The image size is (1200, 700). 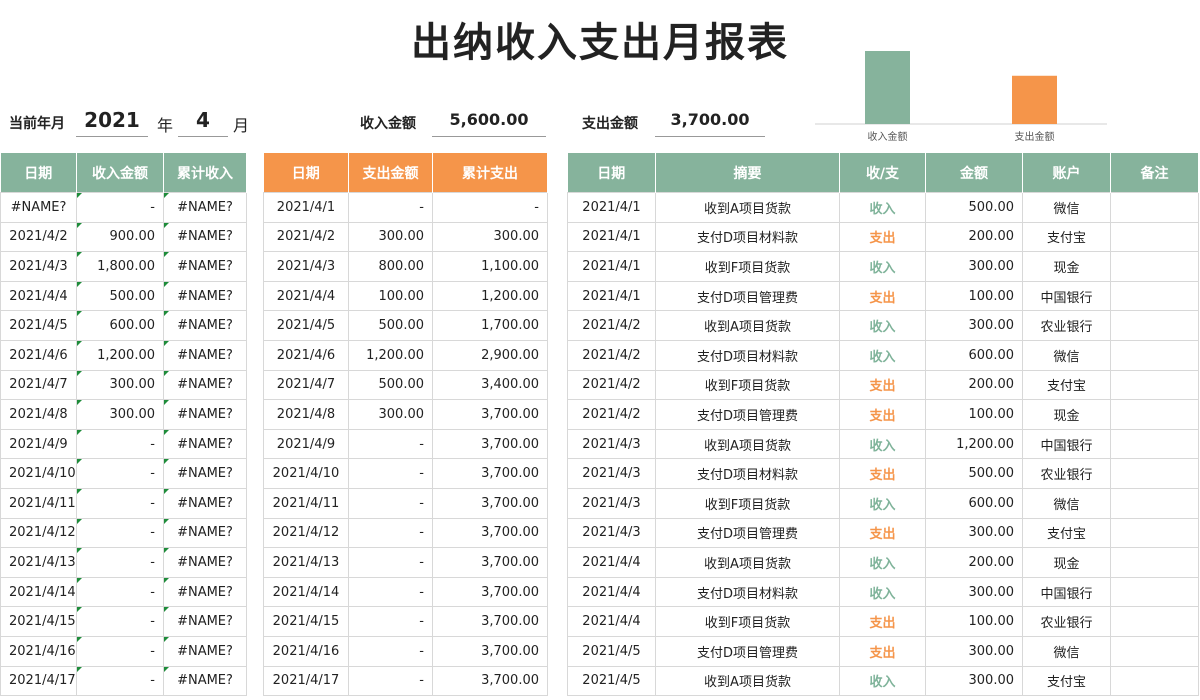 What do you see at coordinates (490, 173) in the screenshot?
I see `column-header: 累计支出` at bounding box center [490, 173].